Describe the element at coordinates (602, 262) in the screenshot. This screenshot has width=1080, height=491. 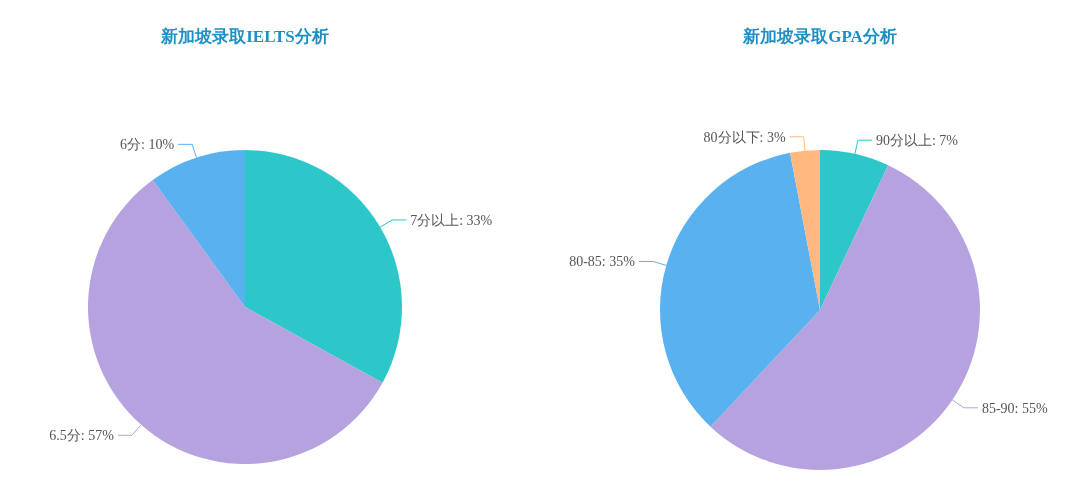
I see `slice-label: 80-85: 35%` at that location.